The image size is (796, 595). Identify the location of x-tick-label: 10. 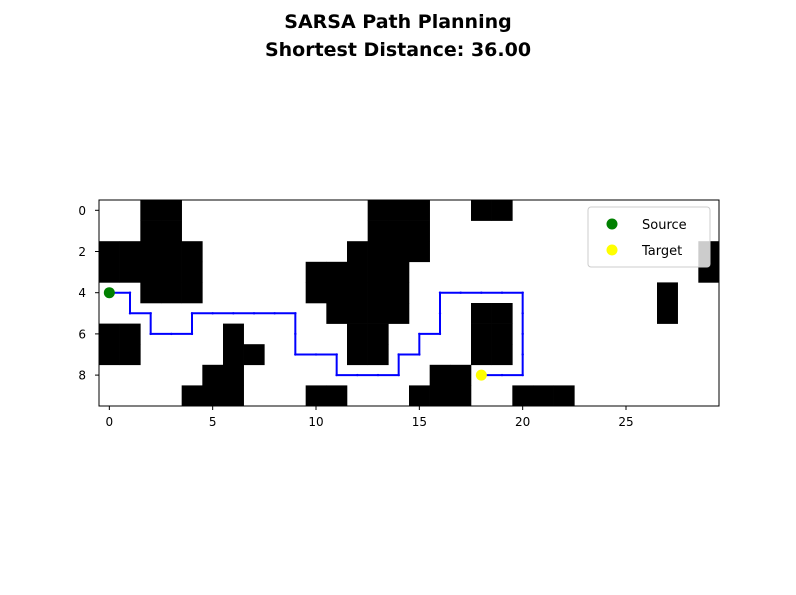
(315, 422).